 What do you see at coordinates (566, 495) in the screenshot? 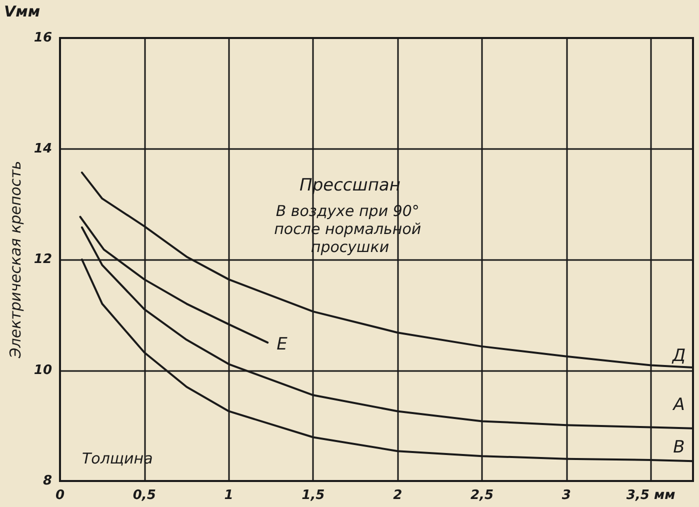
I see `x-tick-label: 3` at bounding box center [566, 495].